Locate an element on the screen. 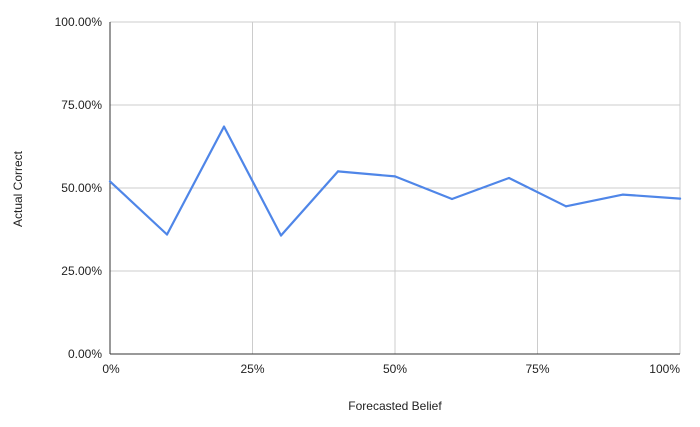 The image size is (700, 427). y-tick-label: 75.00% is located at coordinates (81, 105).